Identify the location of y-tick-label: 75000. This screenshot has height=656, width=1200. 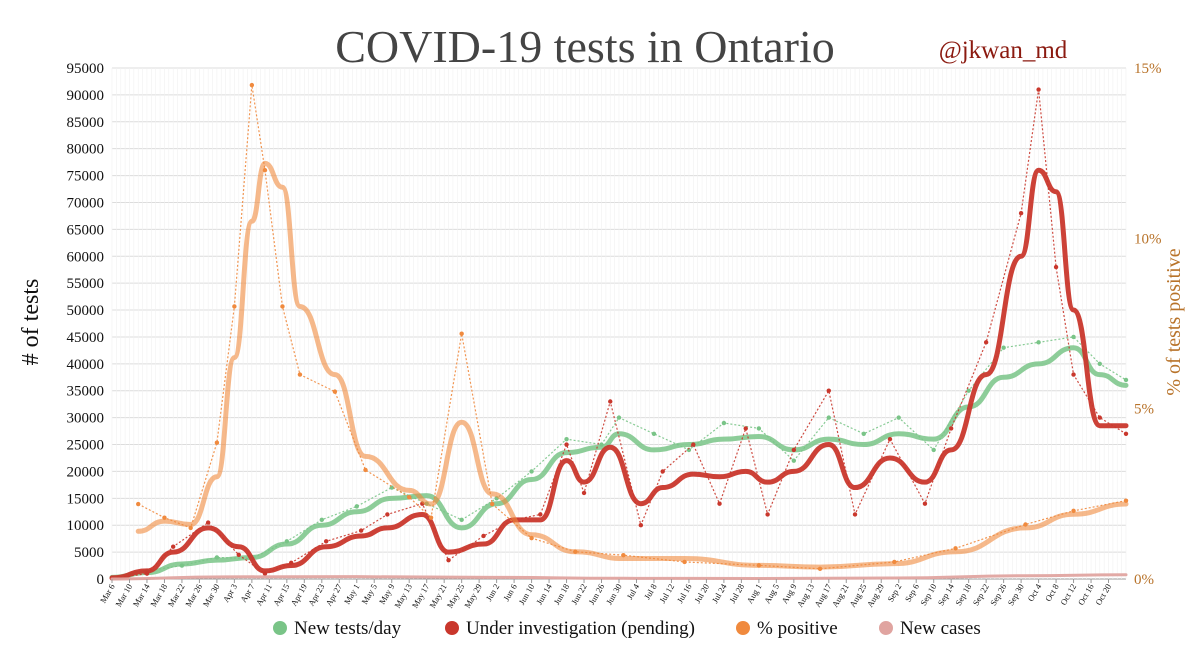
(86, 177).